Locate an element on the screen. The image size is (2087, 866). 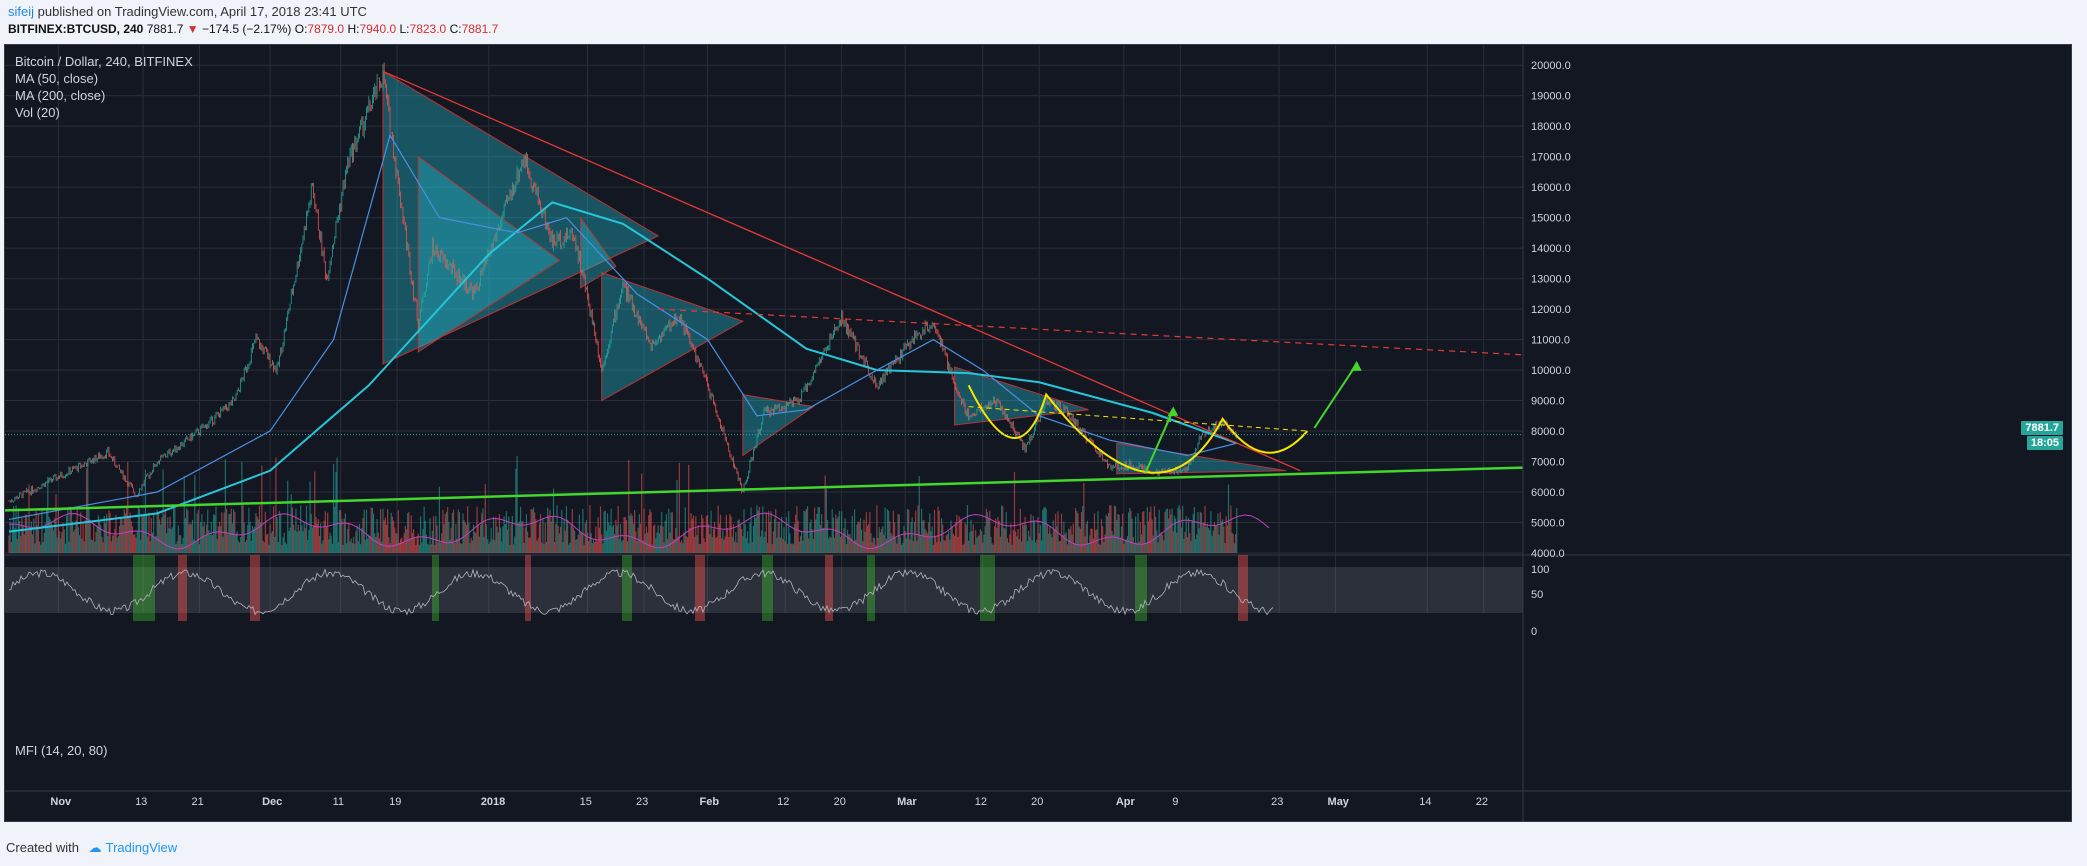
created-with-text: Created with is located at coordinates (42, 847).